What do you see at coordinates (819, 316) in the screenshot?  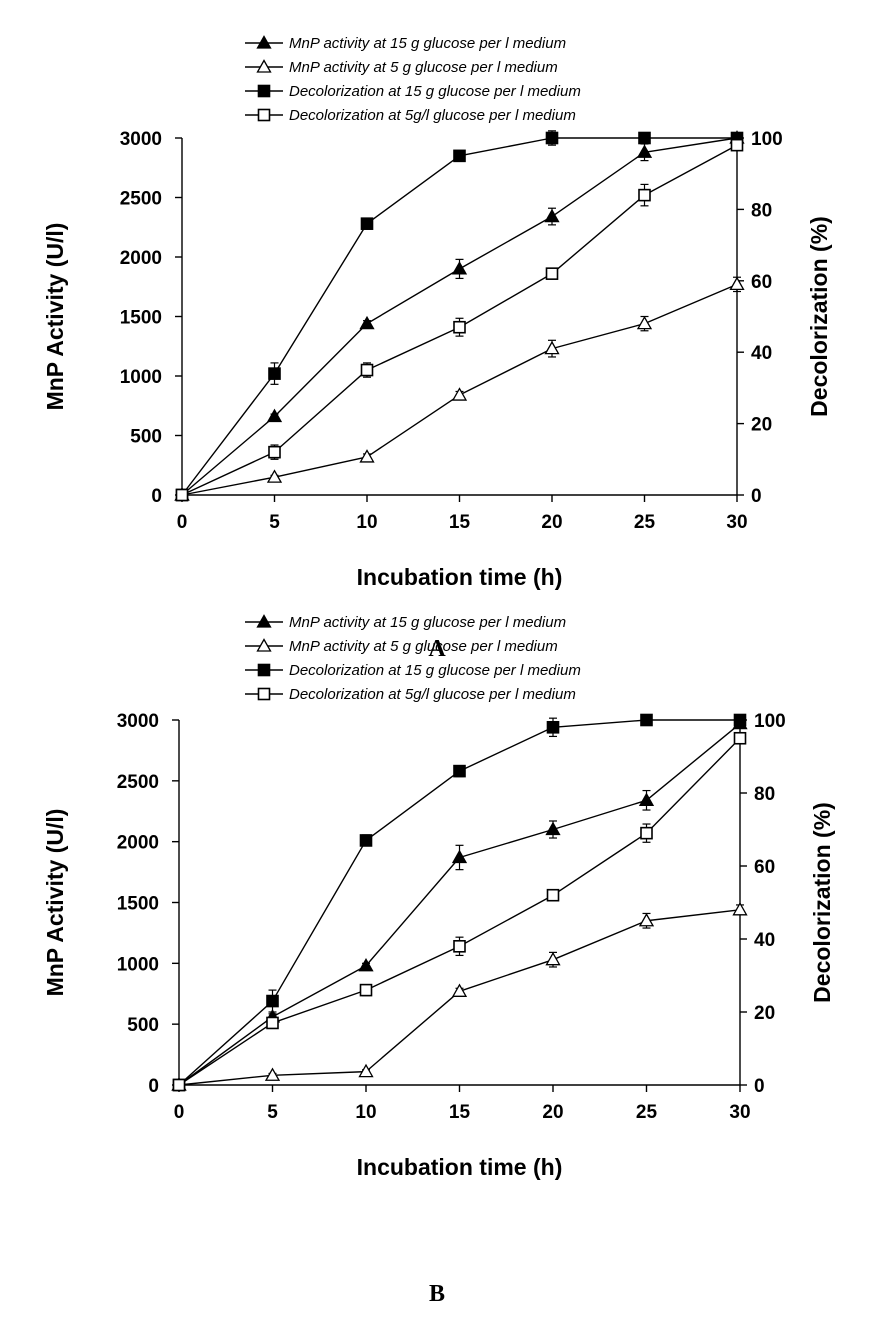 I see `y2-axis-title: Decolorization (%)` at bounding box center [819, 316].